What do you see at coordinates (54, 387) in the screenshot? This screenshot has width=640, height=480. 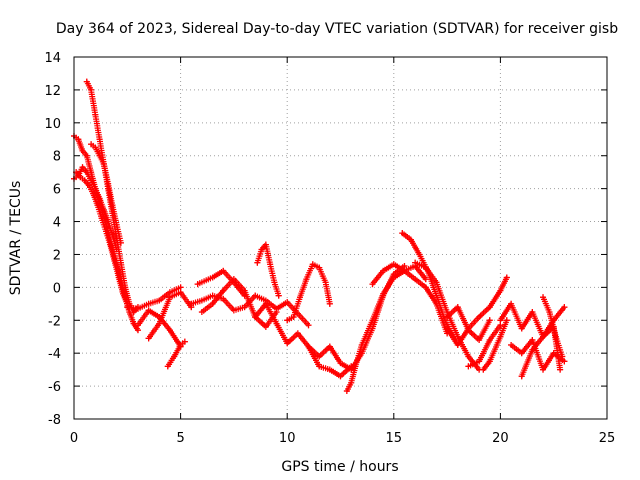 I see `y-tick-label: -6` at bounding box center [54, 387].